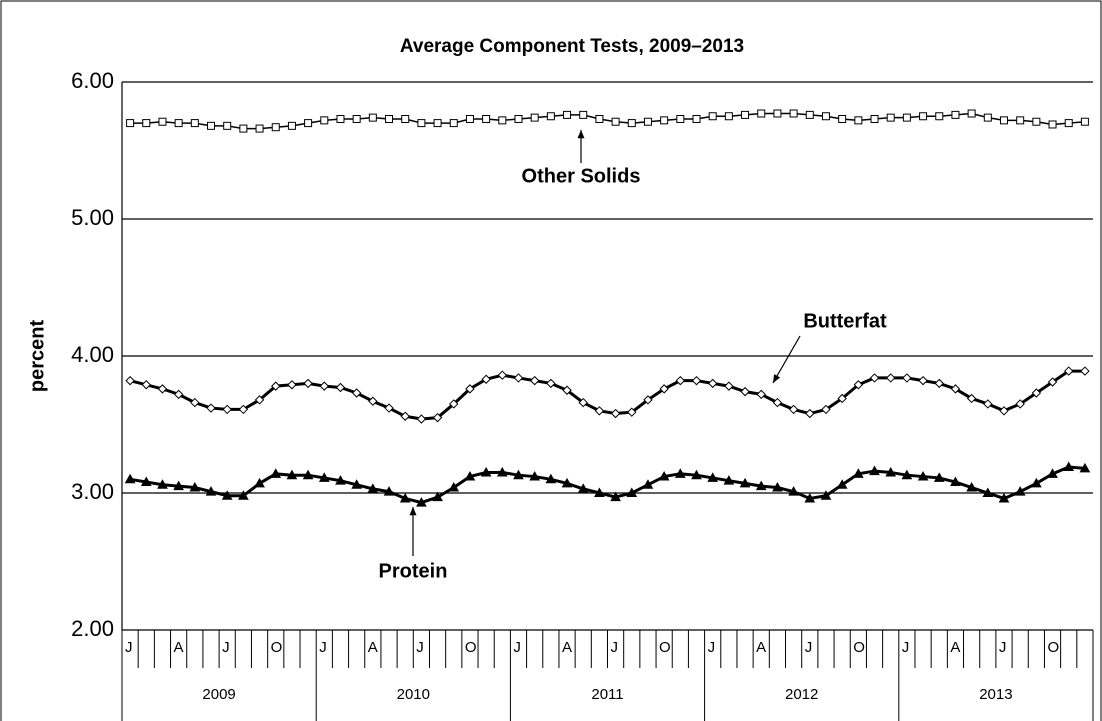 The width and height of the screenshot is (1102, 721). I want to click on year-label: 2012, so click(801, 694).